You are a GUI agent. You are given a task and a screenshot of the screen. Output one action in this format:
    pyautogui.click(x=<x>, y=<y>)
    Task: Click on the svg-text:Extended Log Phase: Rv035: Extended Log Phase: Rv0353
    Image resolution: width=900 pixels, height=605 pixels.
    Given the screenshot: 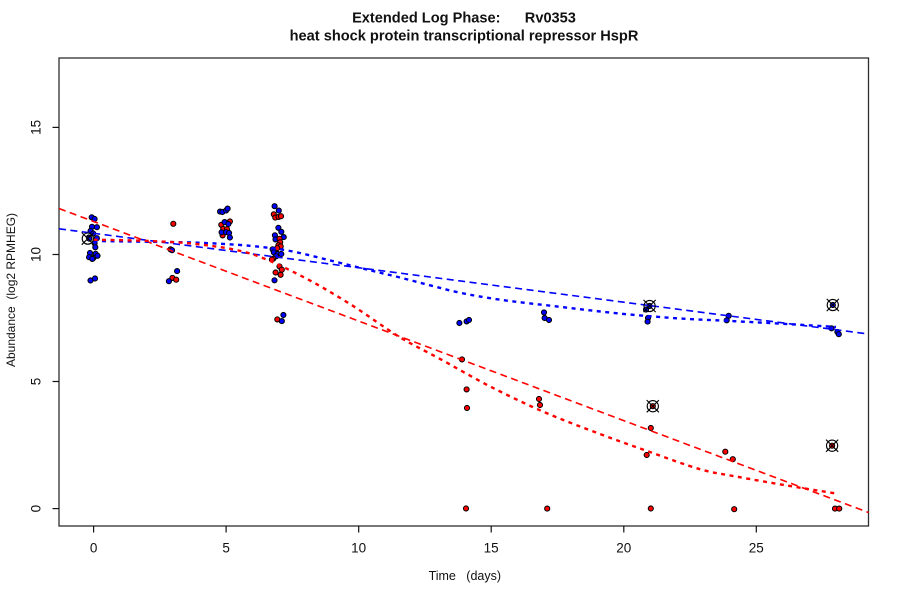 What is the action you would take?
    pyautogui.click(x=464, y=19)
    